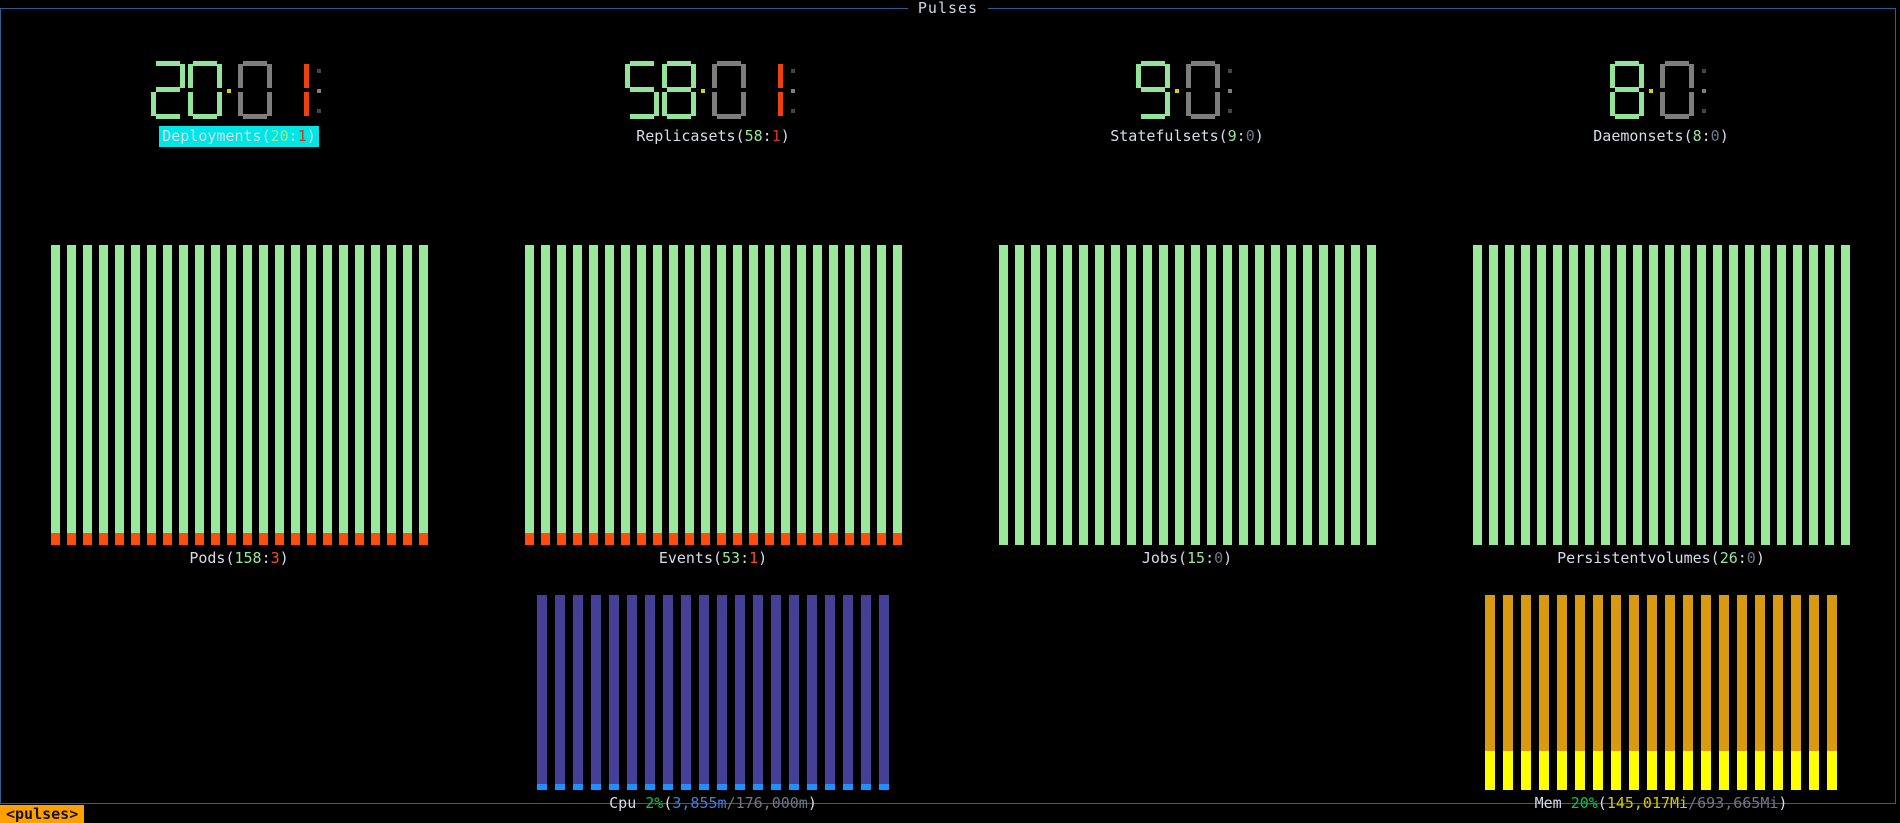 This screenshot has width=1900, height=823. Describe the element at coordinates (1661, 111) in the screenshot. I see `gauge-daemonsets: Daemonsets(8:0)` at that location.